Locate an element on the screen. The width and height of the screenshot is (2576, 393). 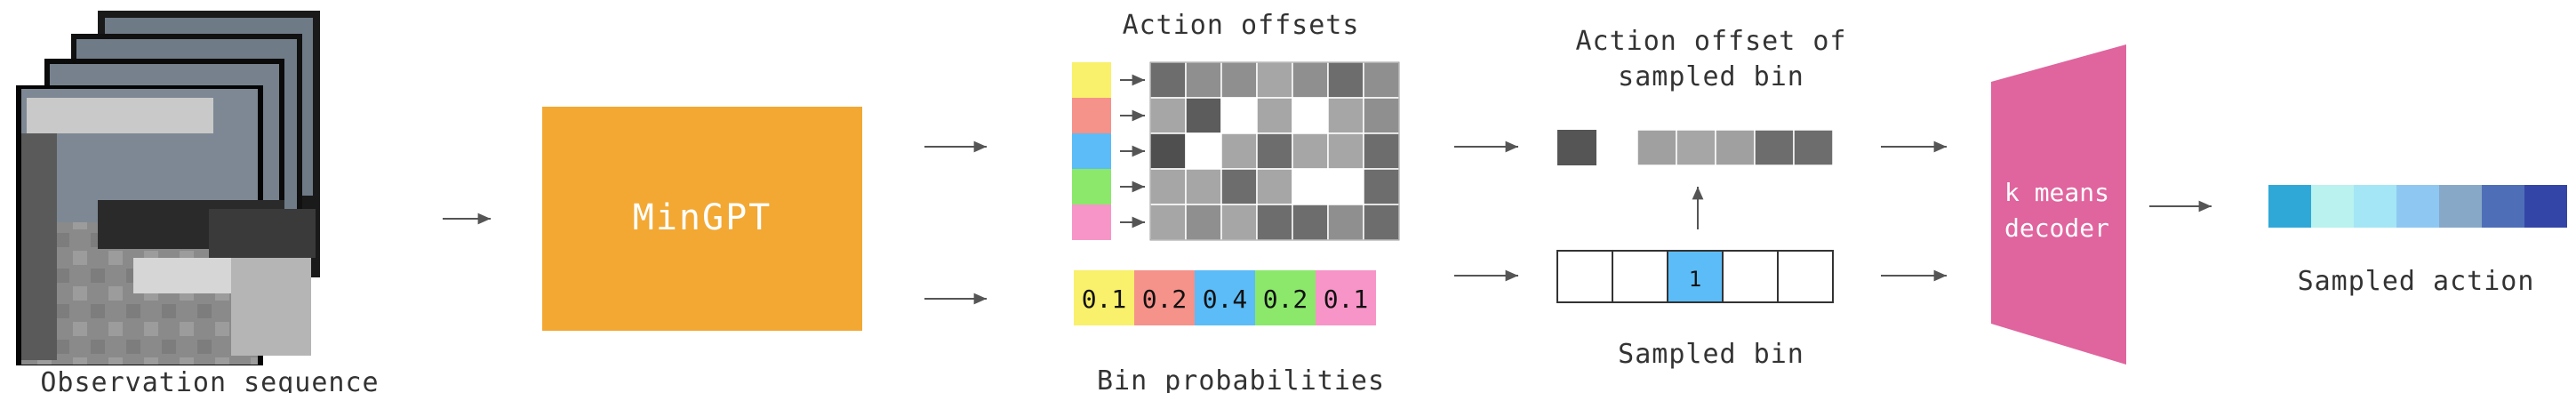
action-offsets-grid is located at coordinates (1274, 151).